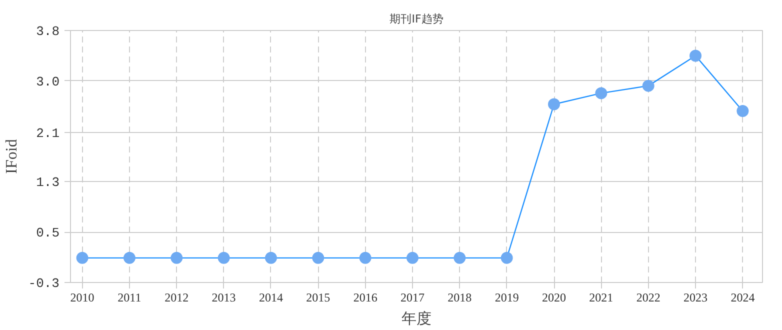 The image size is (782, 330). Describe the element at coordinates (601, 297) in the screenshot. I see `x-tick-label: 2021` at that location.